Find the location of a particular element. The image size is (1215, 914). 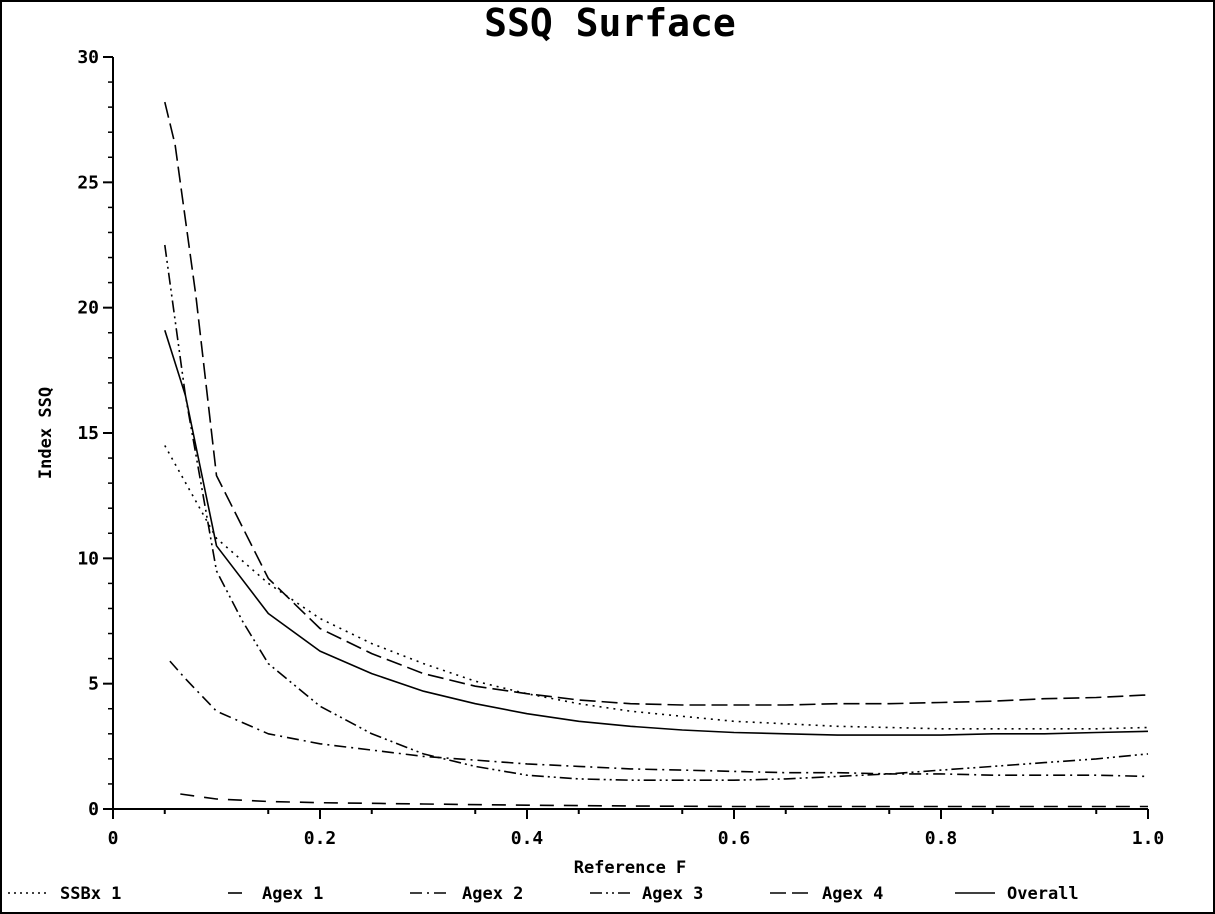

y-tick-label: 30 is located at coordinates (88, 57).